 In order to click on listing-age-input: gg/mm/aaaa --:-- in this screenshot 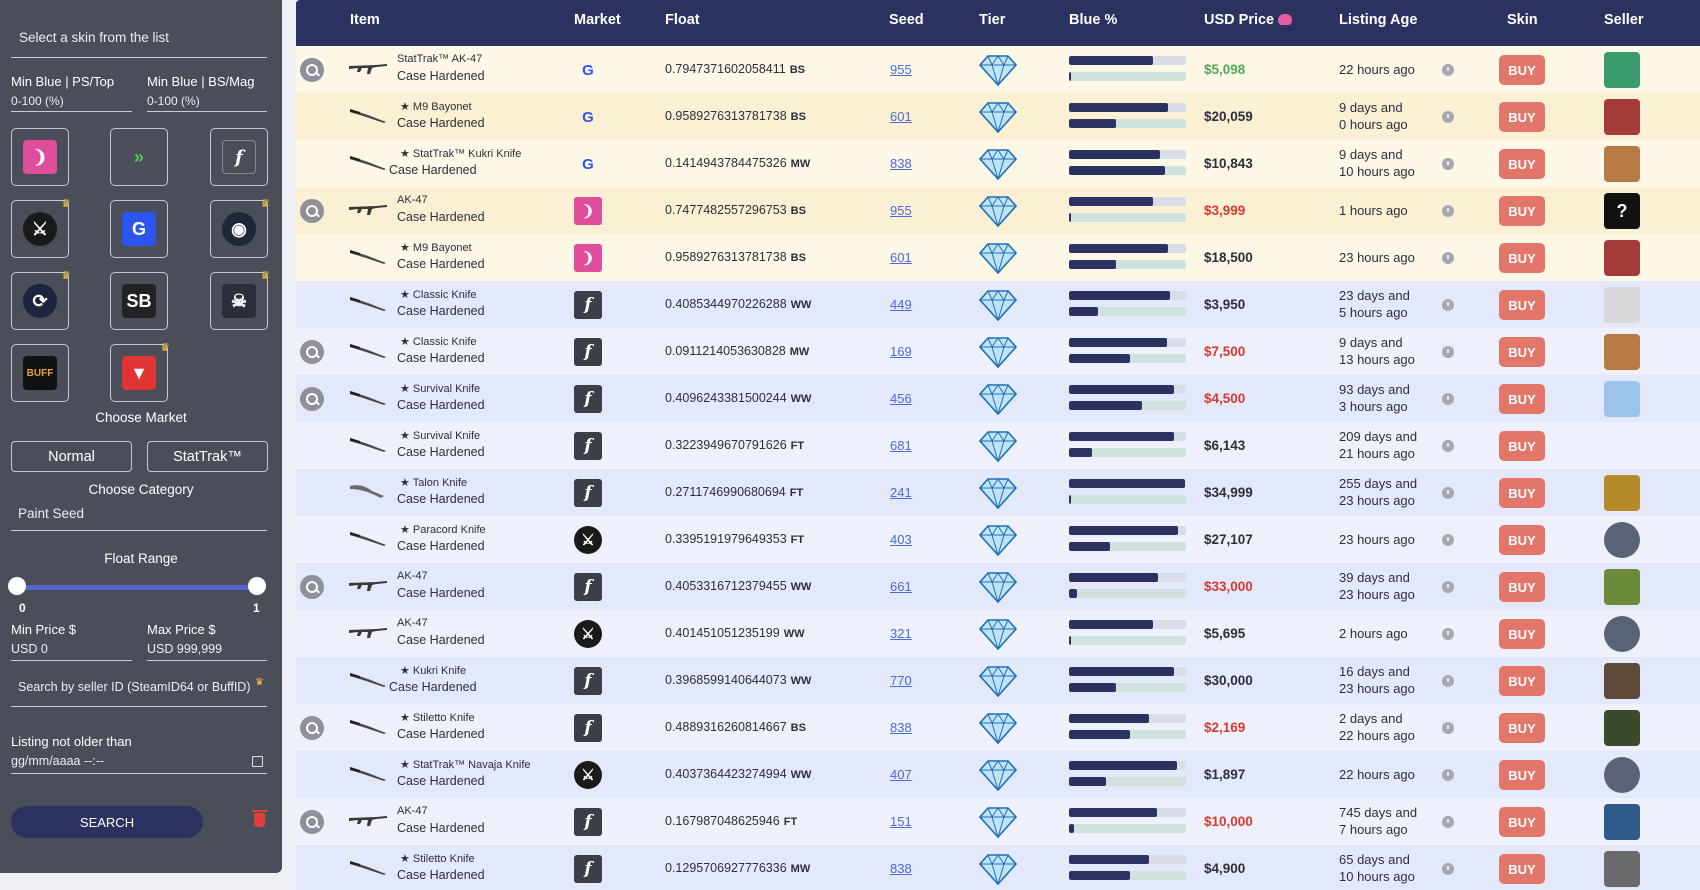, I will do `click(139, 764)`.